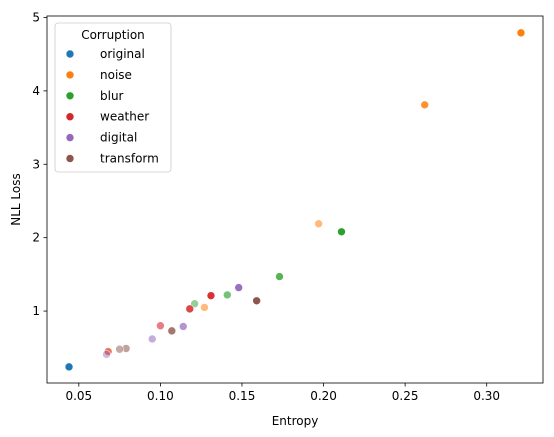  What do you see at coordinates (36, 238) in the screenshot?
I see `y-tick-label: 2` at bounding box center [36, 238].